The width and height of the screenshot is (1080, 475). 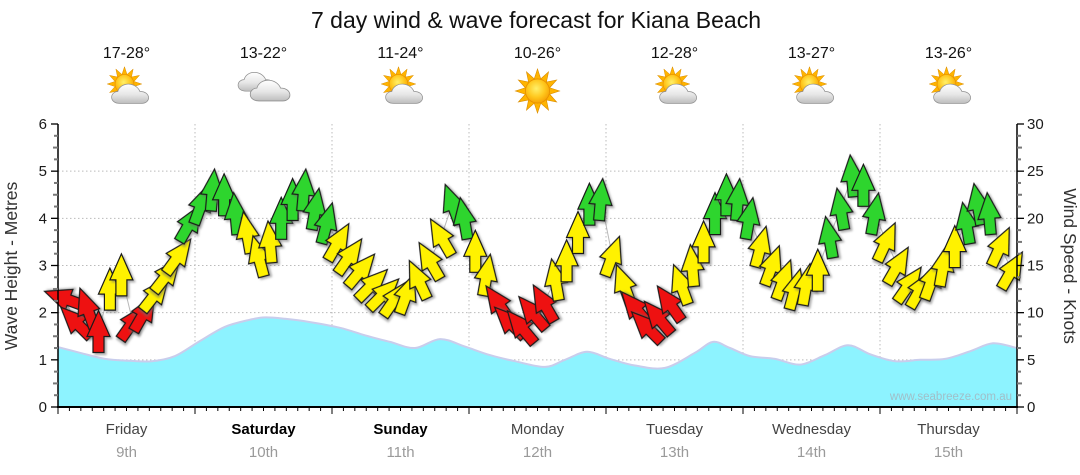 What do you see at coordinates (11, 265) in the screenshot?
I see `wave-axis-label: Wave Height - Metres` at bounding box center [11, 265].